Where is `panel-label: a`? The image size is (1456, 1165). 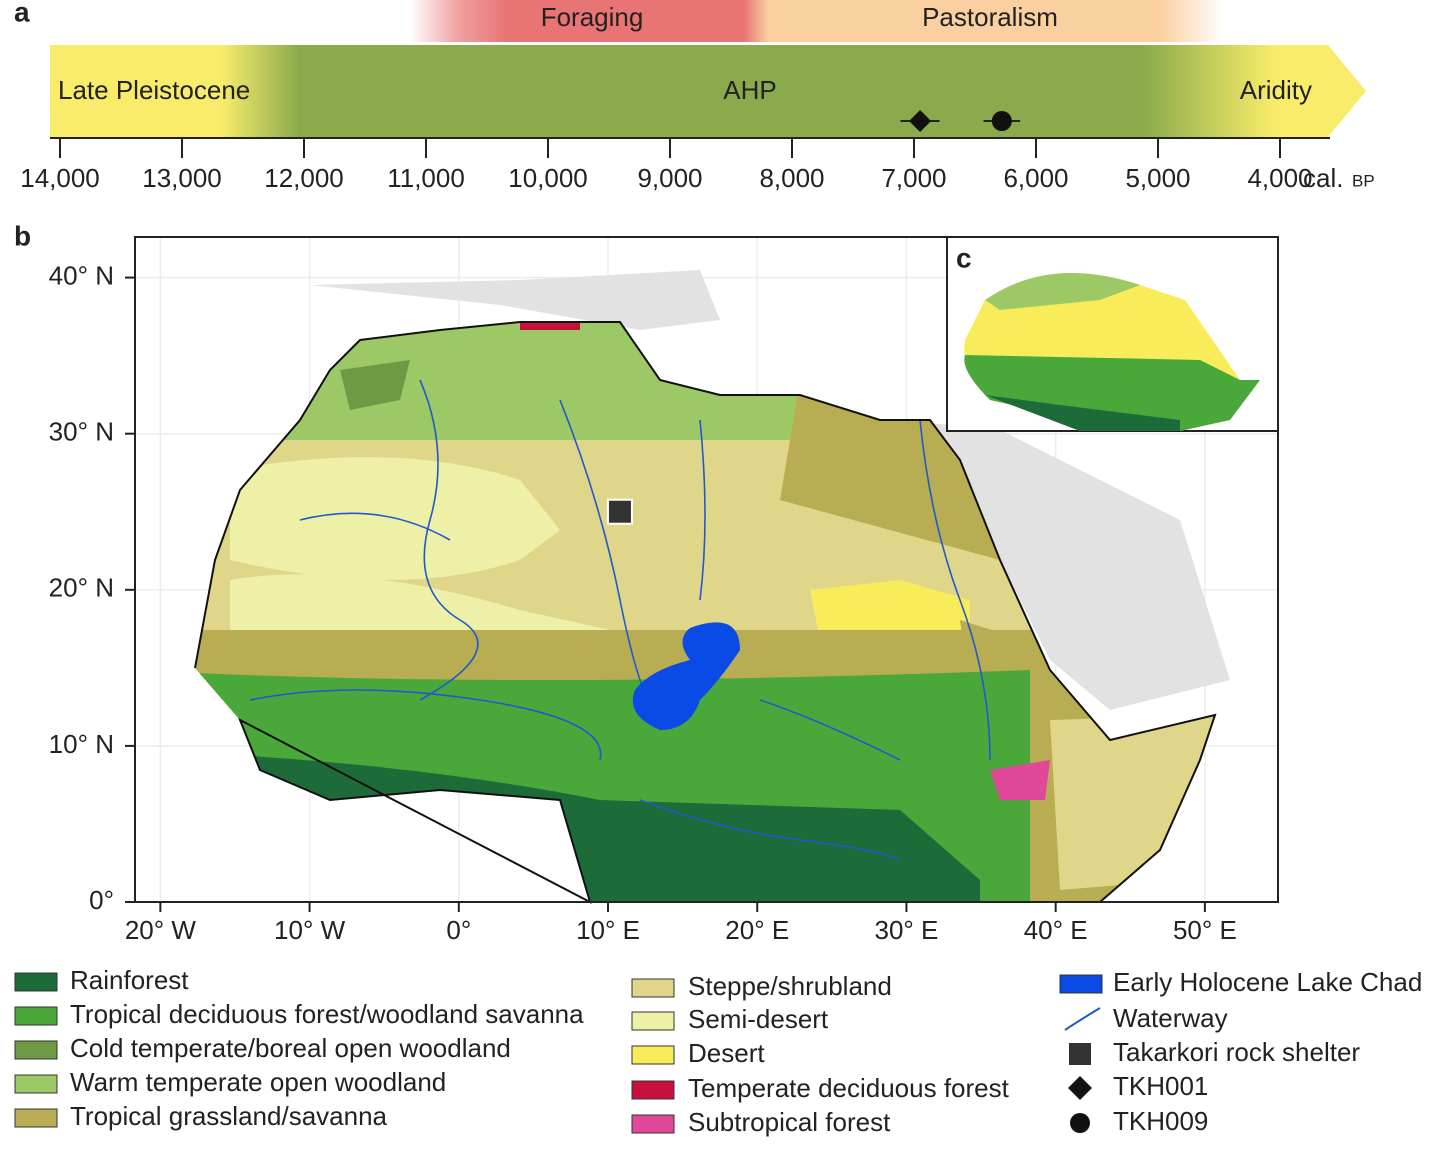
panel-label: a is located at coordinates (22, 13).